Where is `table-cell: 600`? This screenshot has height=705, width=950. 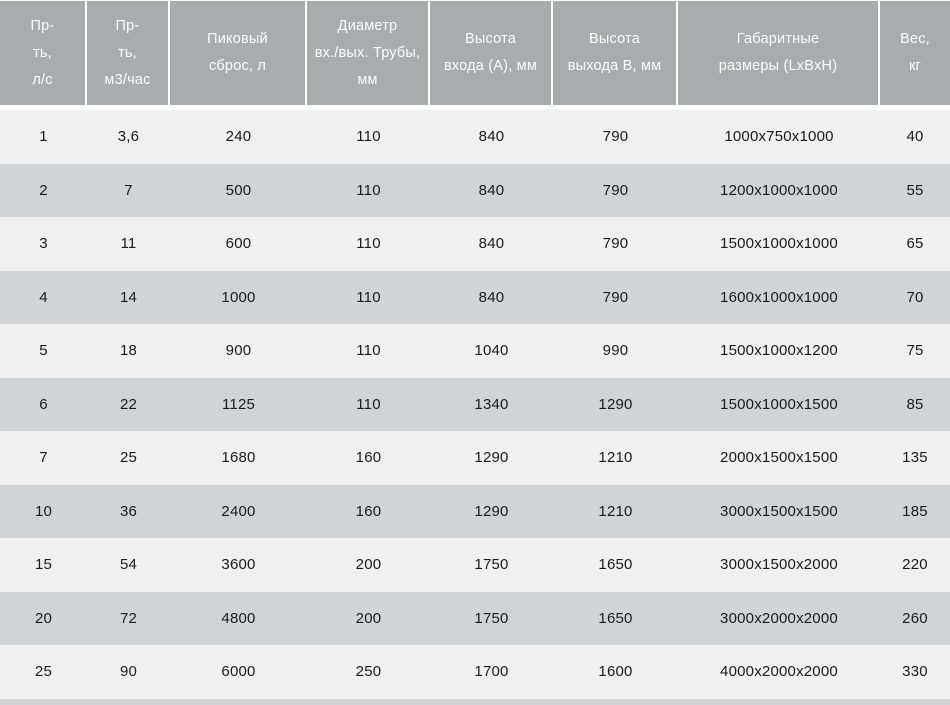 table-cell: 600 is located at coordinates (238, 244).